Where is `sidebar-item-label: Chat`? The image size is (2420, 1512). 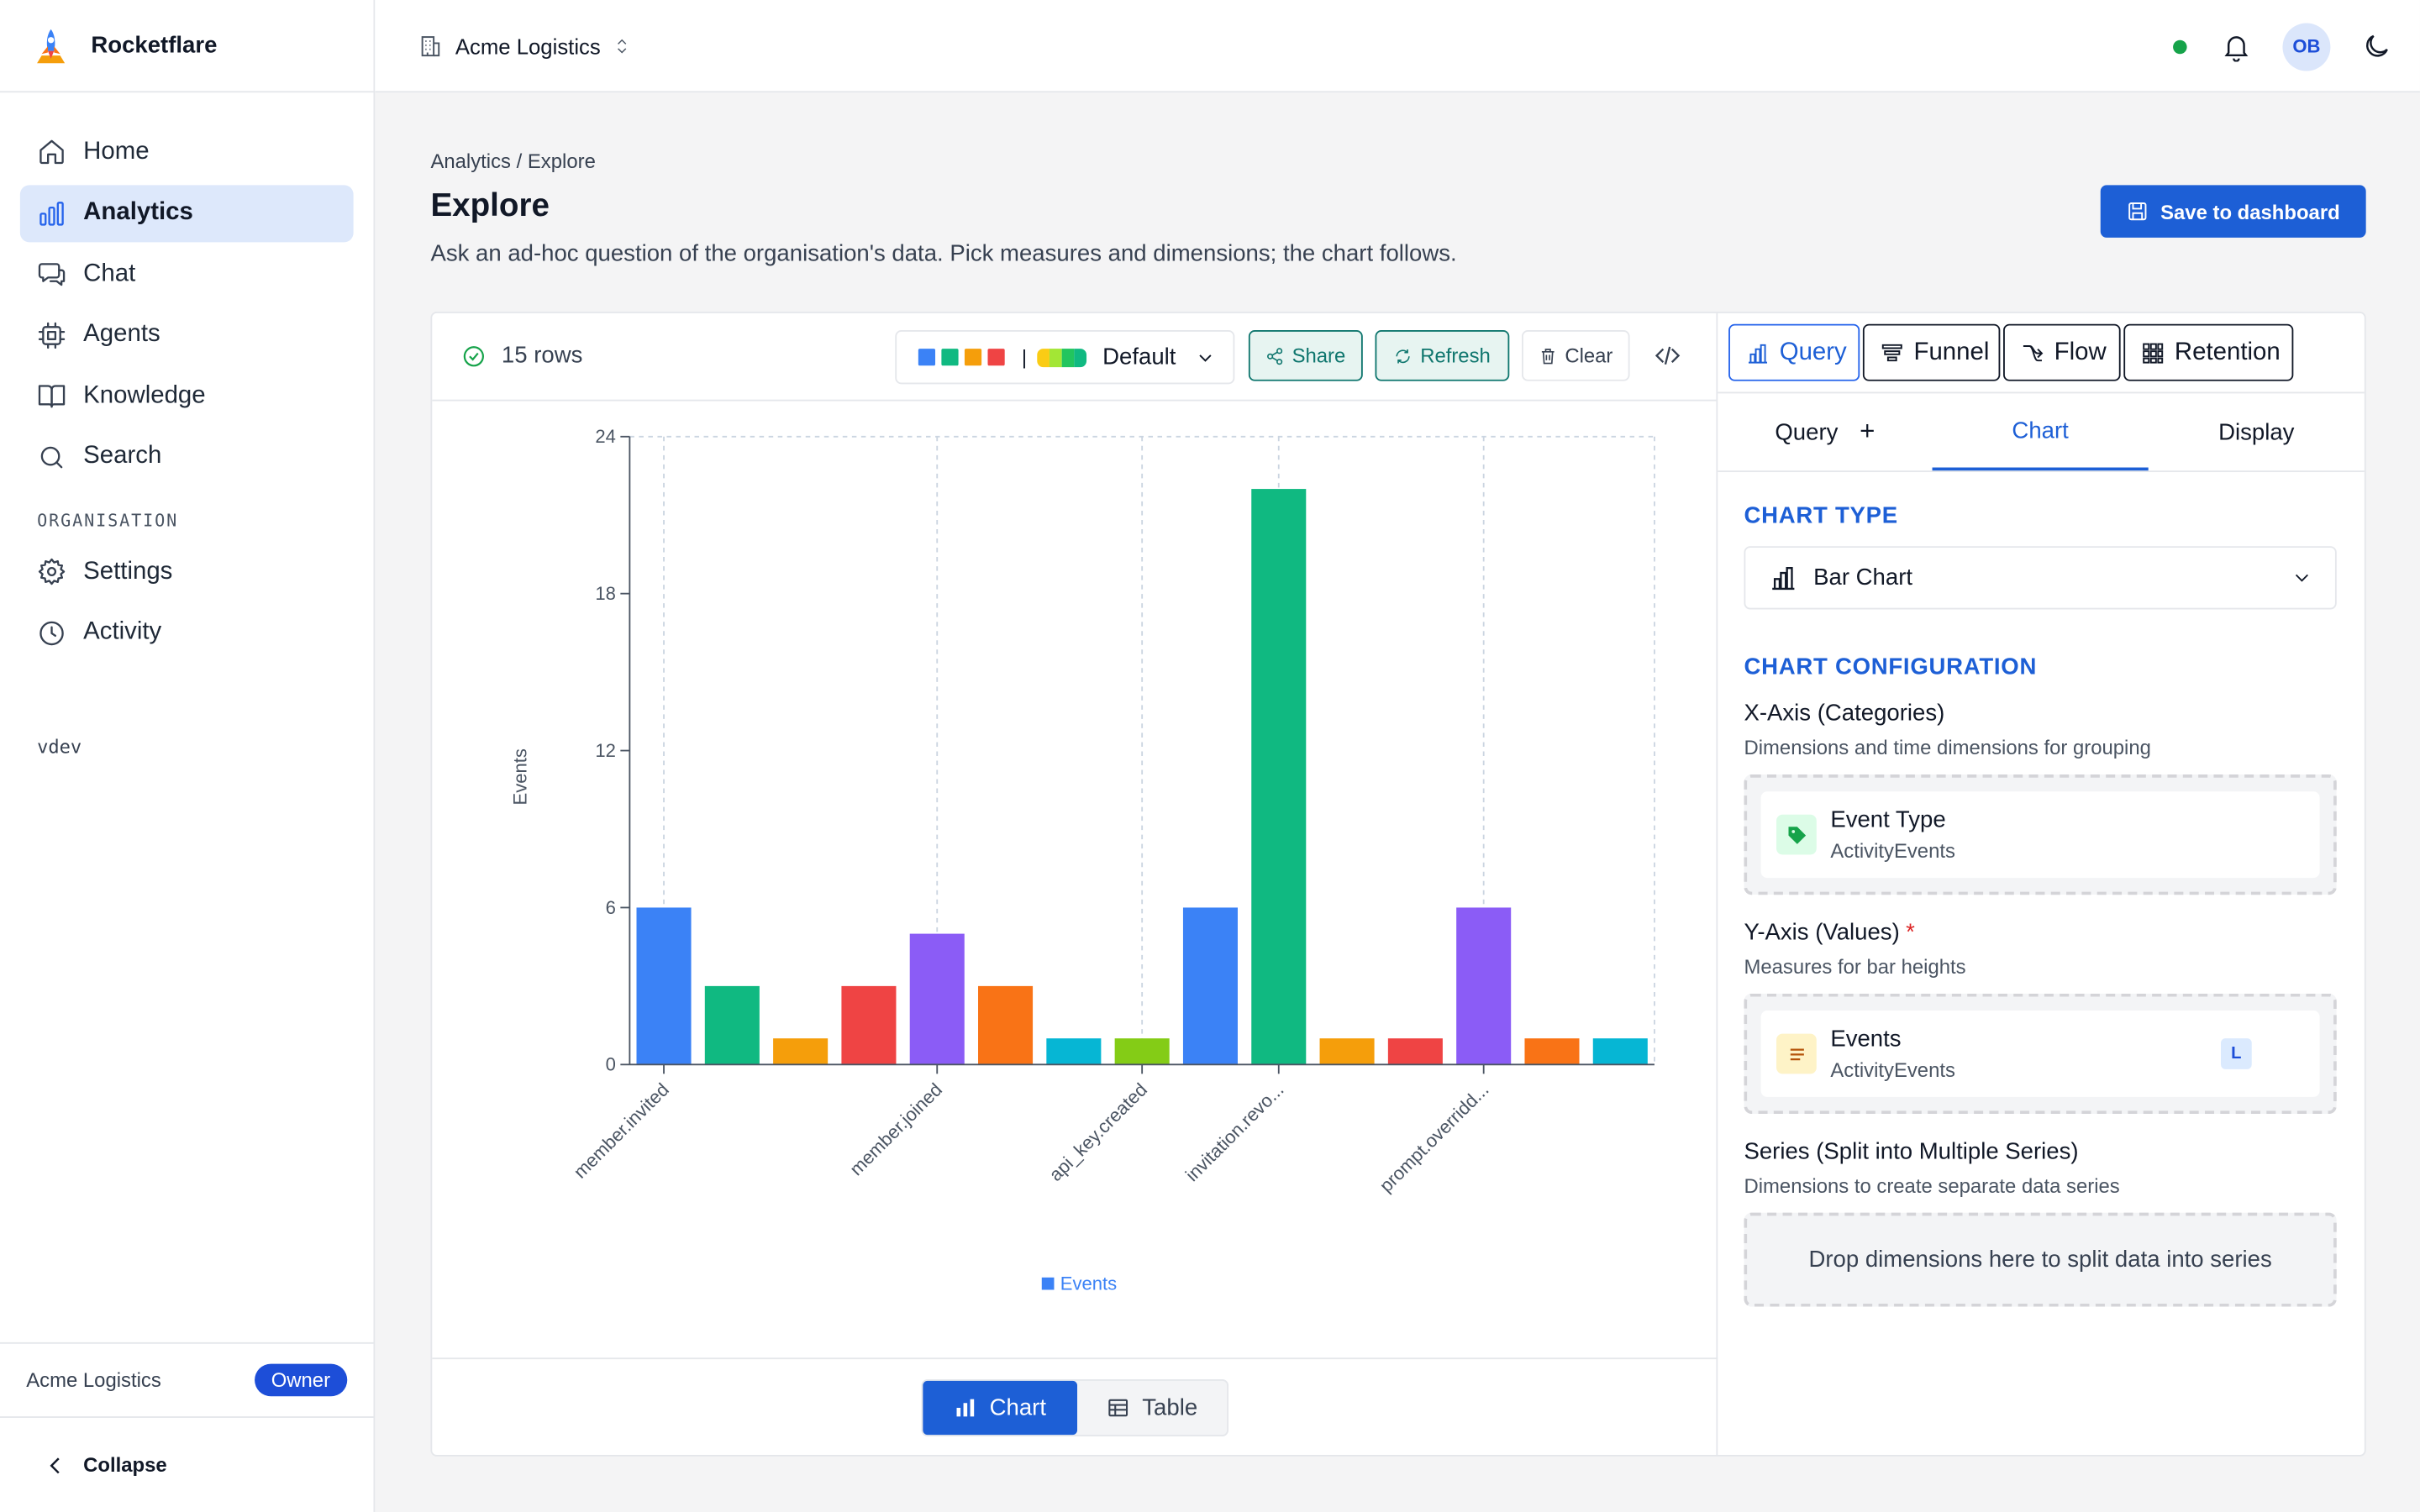 sidebar-item-label: Chat is located at coordinates (109, 273).